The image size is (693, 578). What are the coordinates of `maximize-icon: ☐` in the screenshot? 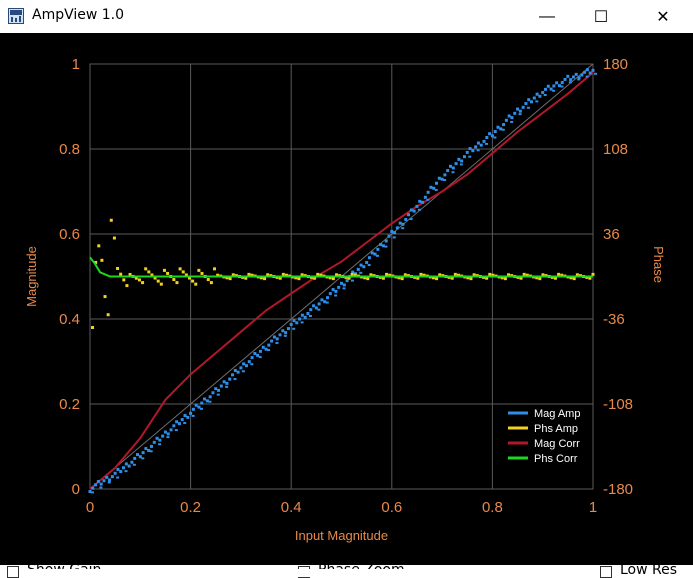 It's located at (601, 17).